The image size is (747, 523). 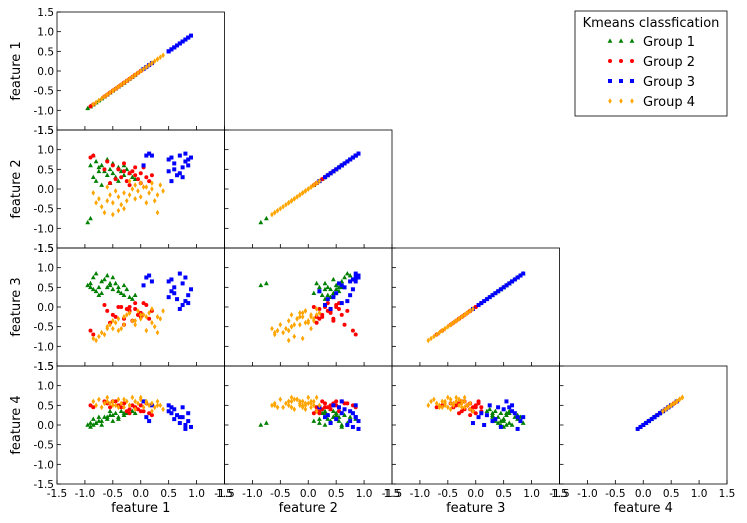 I want to click on x-tick-label: 0.5, so click(x=168, y=494).